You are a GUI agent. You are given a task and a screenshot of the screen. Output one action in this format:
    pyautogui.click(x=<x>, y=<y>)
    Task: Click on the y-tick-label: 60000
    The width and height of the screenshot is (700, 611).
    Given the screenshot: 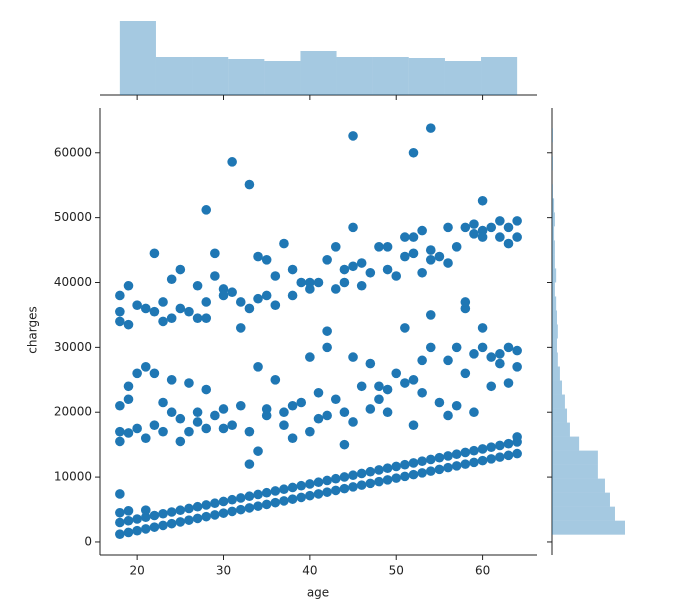 What is the action you would take?
    pyautogui.click(x=73, y=152)
    